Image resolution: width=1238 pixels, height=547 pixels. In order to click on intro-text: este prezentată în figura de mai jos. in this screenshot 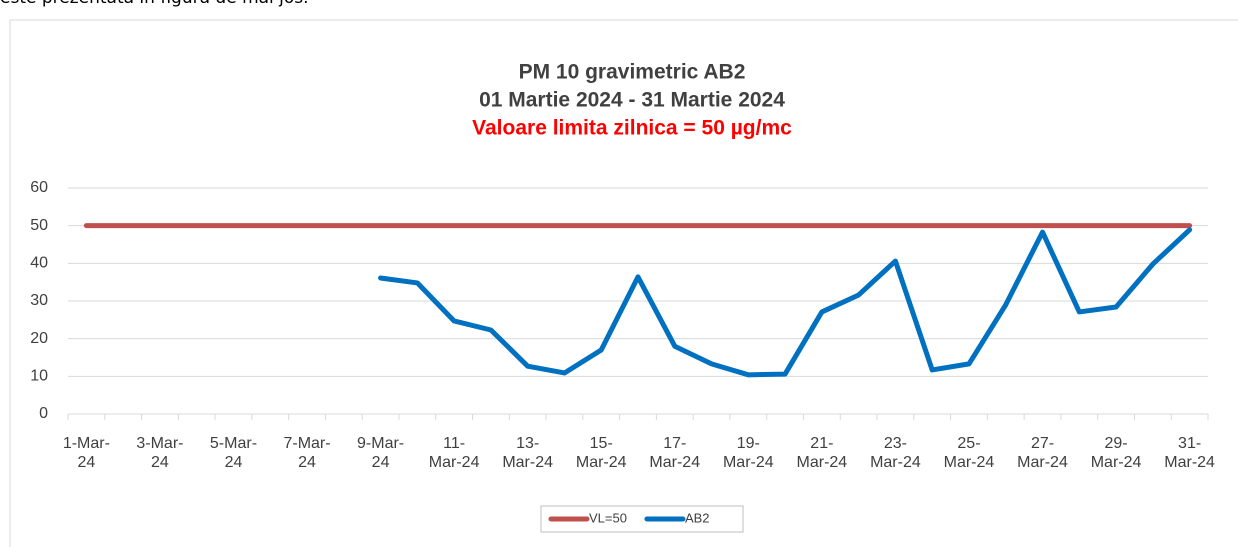, I will do `click(154, 4)`.